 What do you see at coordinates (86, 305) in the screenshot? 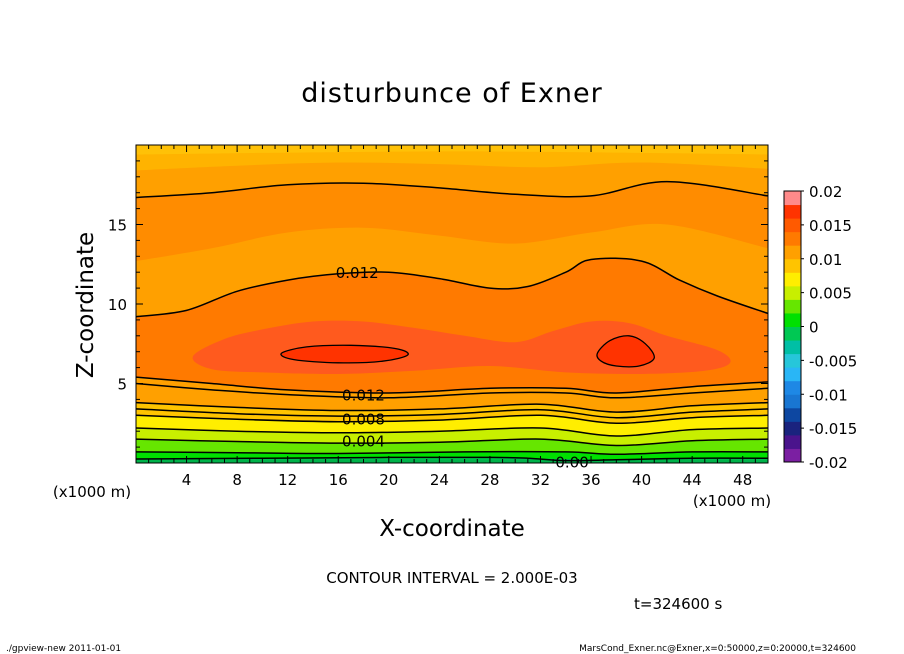
I see `y-axis-label: Z-coordinate` at bounding box center [86, 305].